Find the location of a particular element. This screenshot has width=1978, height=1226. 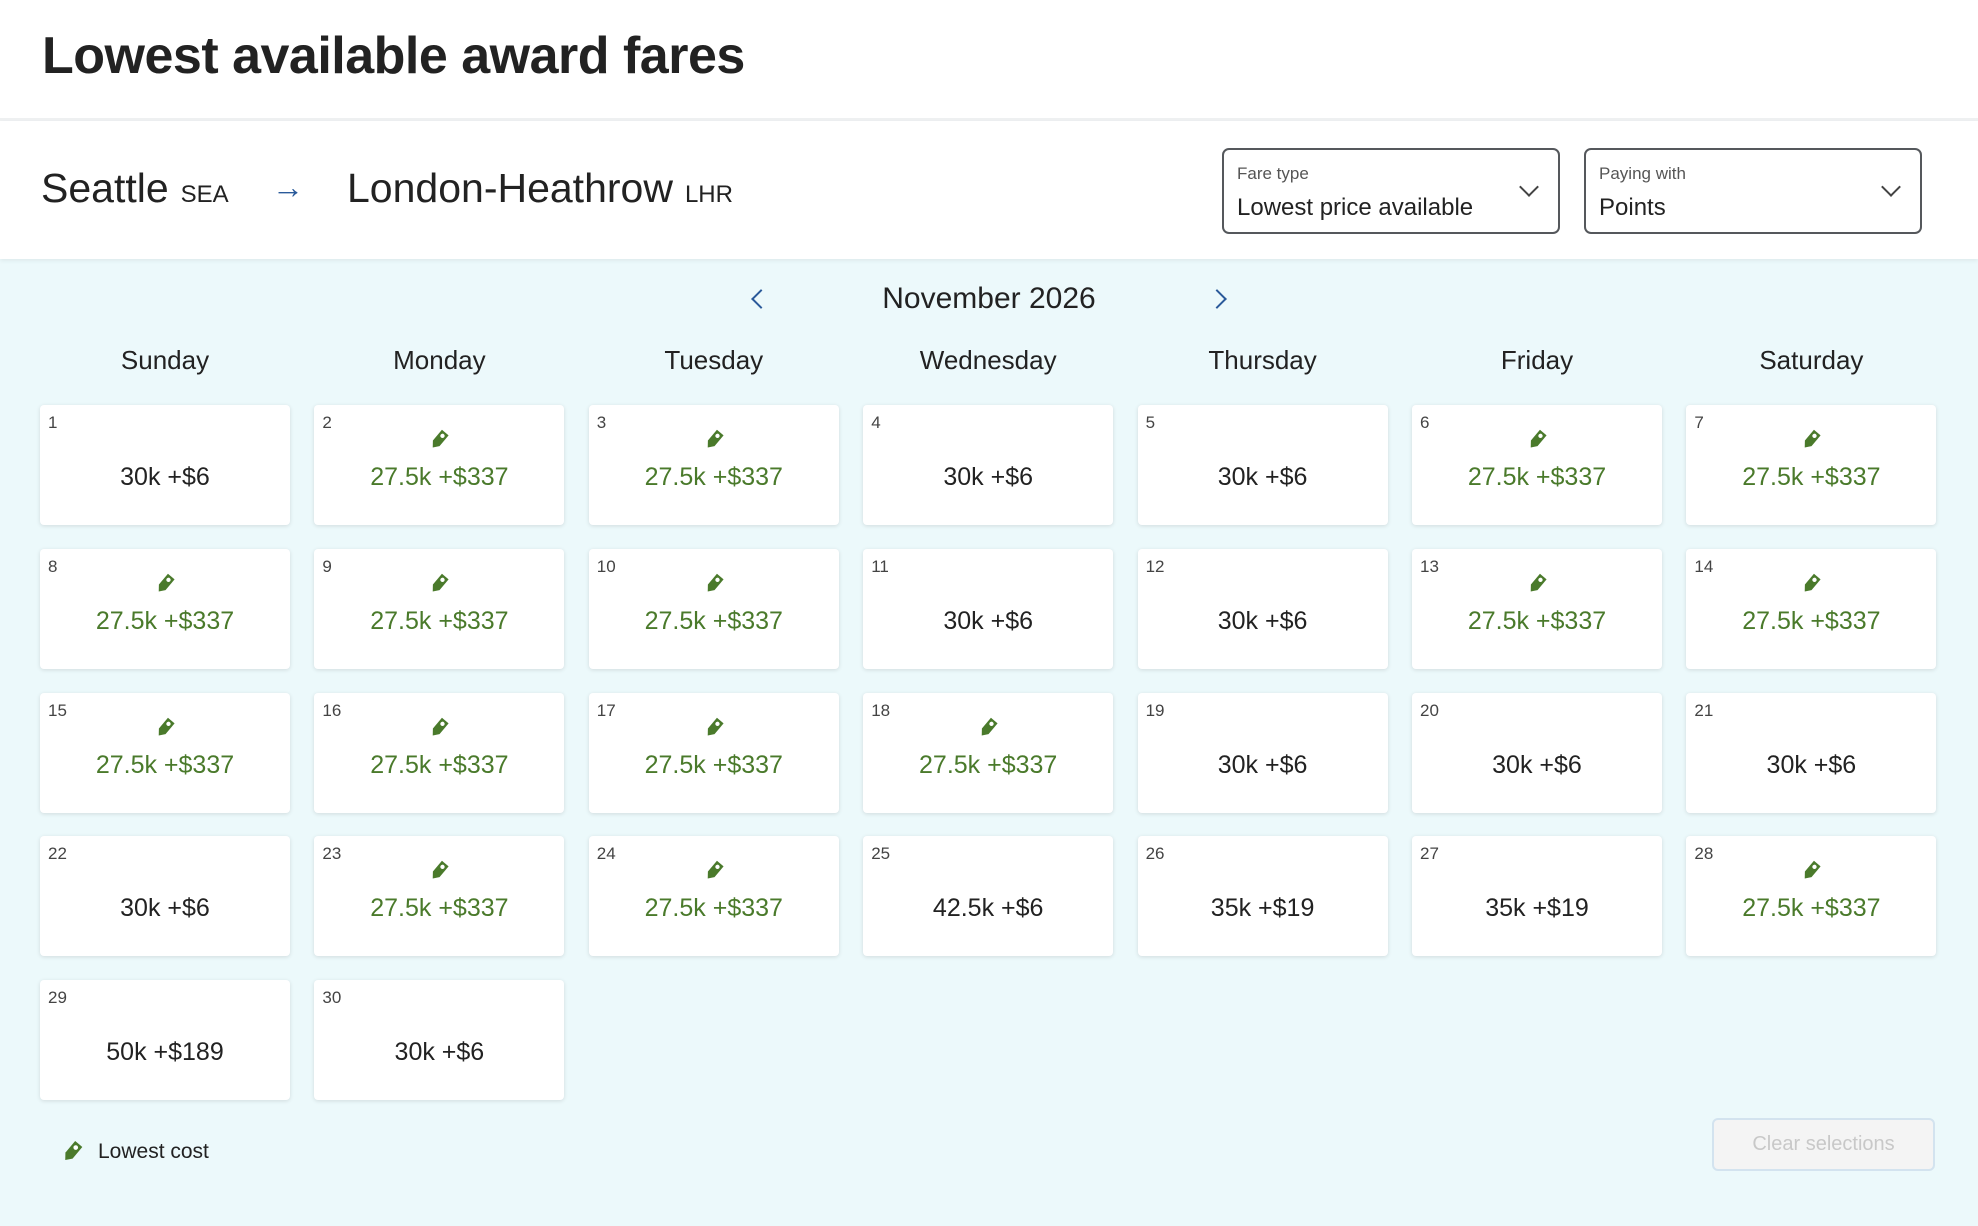

day-cell: 6 27.5k +$337 is located at coordinates (1537, 465).